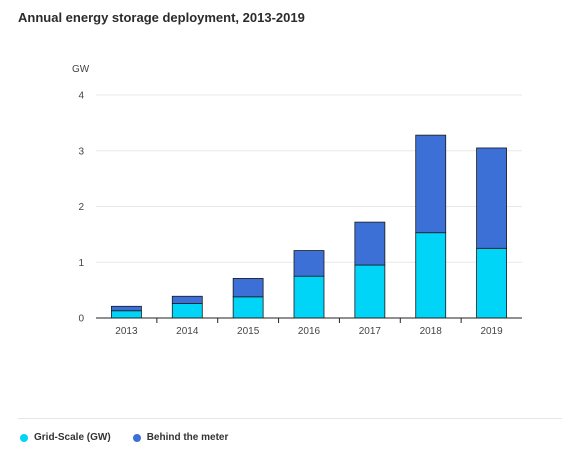 This screenshot has width=580, height=451. Describe the element at coordinates (187, 311) in the screenshot. I see `bar-grid-scale-2014` at that location.